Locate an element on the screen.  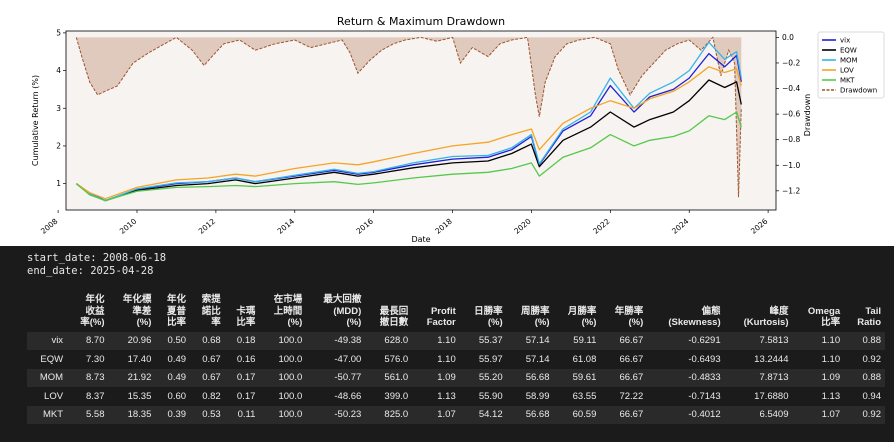
table-cell: 21.92 is located at coordinates (139, 378).